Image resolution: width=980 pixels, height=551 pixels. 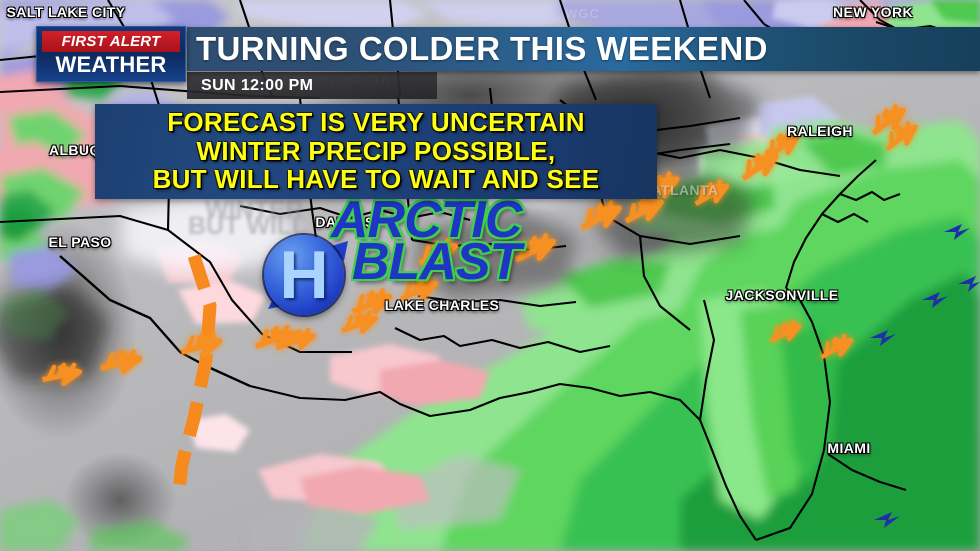 What do you see at coordinates (426, 220) in the screenshot?
I see `arctic-blast-label-line1: ARCTIC` at bounding box center [426, 220].